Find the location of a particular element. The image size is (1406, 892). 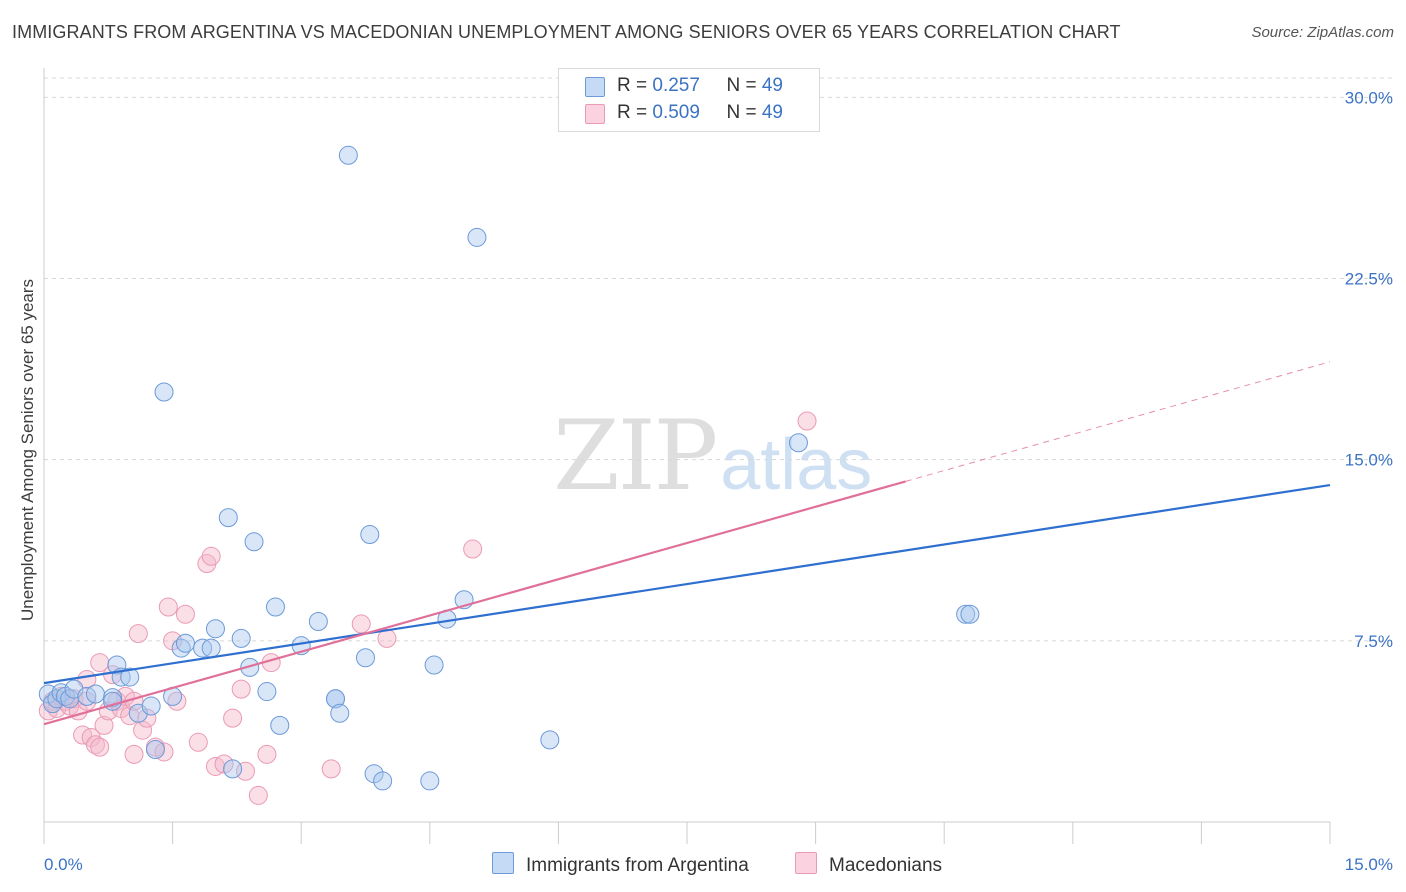

y-axis-label: Unemployment Among Seniors over 65 years is located at coordinates (27, 450).